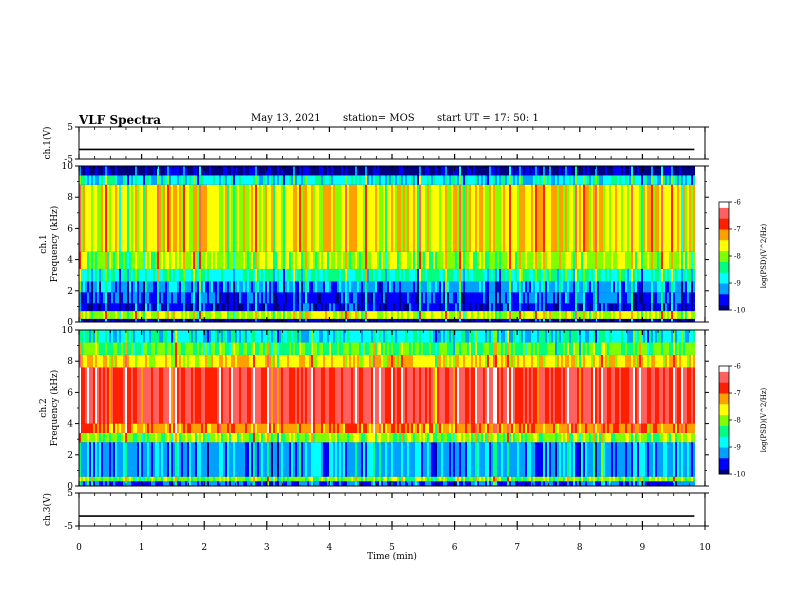 This screenshot has width=792, height=612. I want to click on colorbar-swatch, so click(724, 298).